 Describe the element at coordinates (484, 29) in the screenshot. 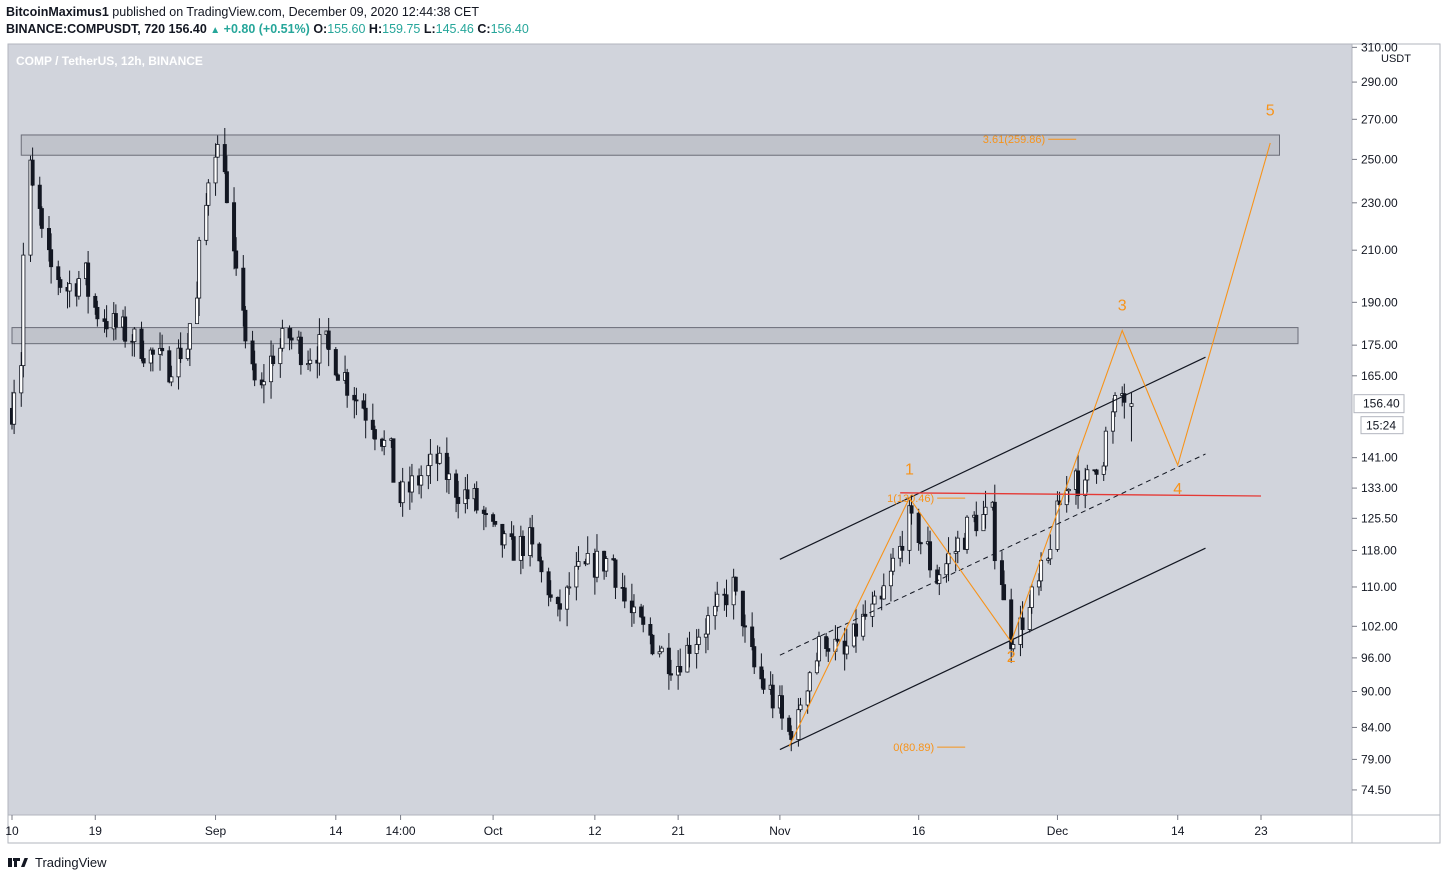

I see `close-label: C:` at that location.